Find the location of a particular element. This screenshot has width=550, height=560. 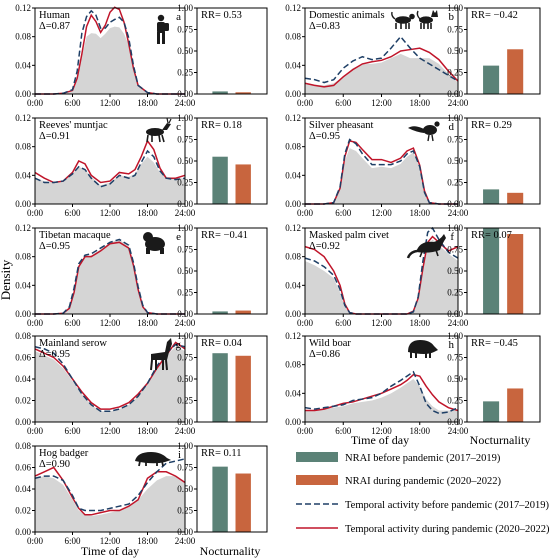

serow-icon is located at coordinates (161, 354).